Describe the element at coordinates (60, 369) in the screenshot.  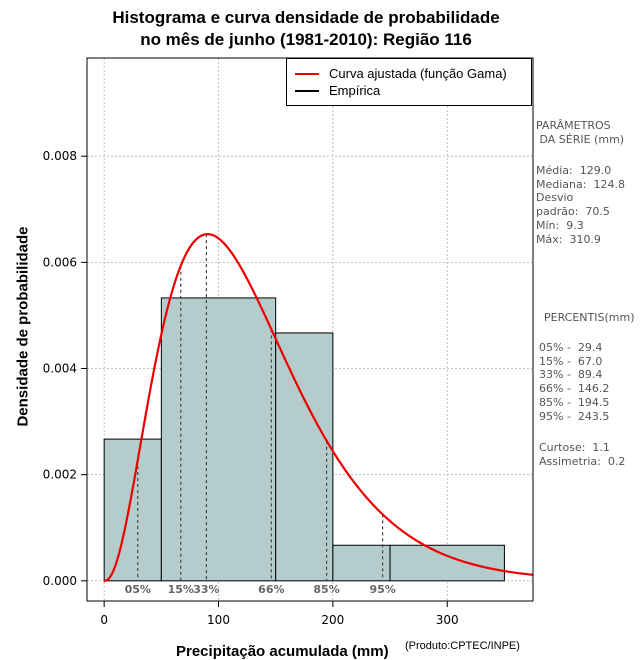
I see `y-tick-label-2: 0.004` at that location.